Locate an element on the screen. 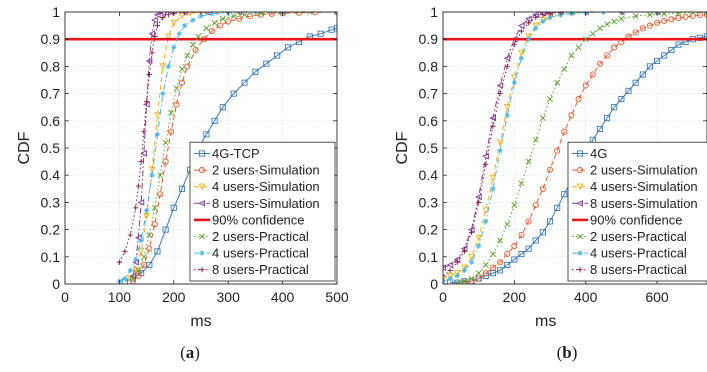 The image size is (707, 372). y-tick-label: 0.1 is located at coordinates (429, 257).